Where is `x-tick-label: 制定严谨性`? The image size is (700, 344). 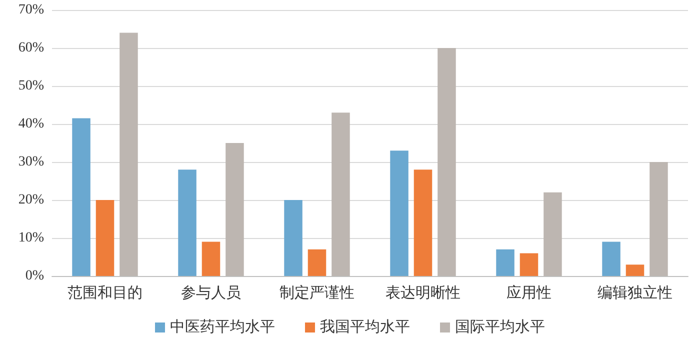 x-tick-label: 制定严谨性 is located at coordinates (317, 293).